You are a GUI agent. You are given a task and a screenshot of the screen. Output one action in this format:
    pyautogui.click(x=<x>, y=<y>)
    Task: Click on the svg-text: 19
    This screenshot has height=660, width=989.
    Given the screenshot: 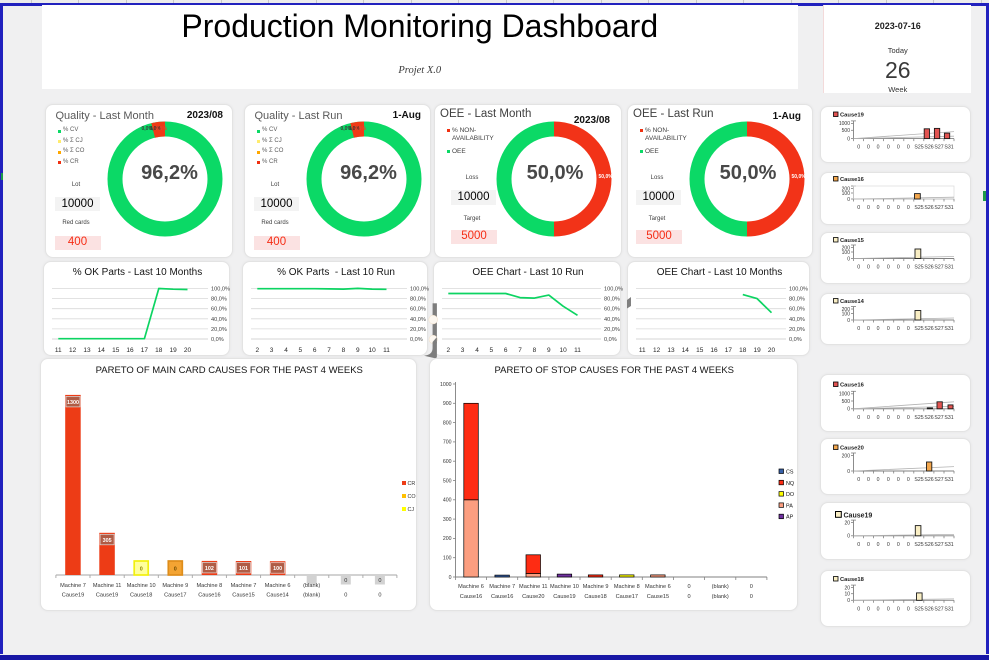 What is the action you would take?
    pyautogui.click(x=173, y=350)
    